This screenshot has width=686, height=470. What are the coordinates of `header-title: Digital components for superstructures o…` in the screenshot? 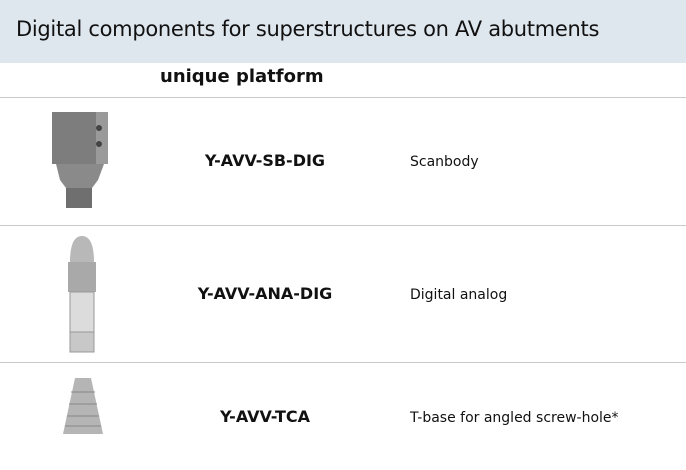 It's located at (308, 29).